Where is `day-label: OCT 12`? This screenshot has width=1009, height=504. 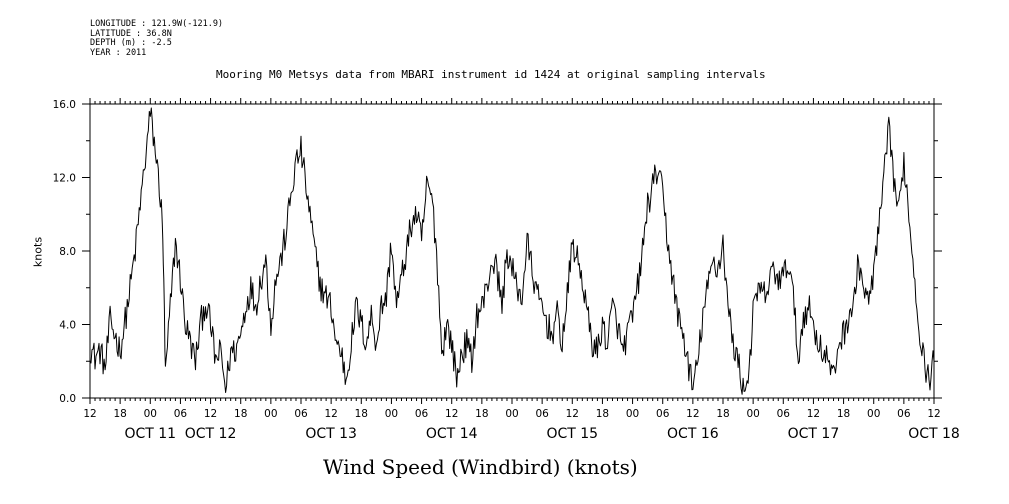 day-label: OCT 12 is located at coordinates (211, 434).